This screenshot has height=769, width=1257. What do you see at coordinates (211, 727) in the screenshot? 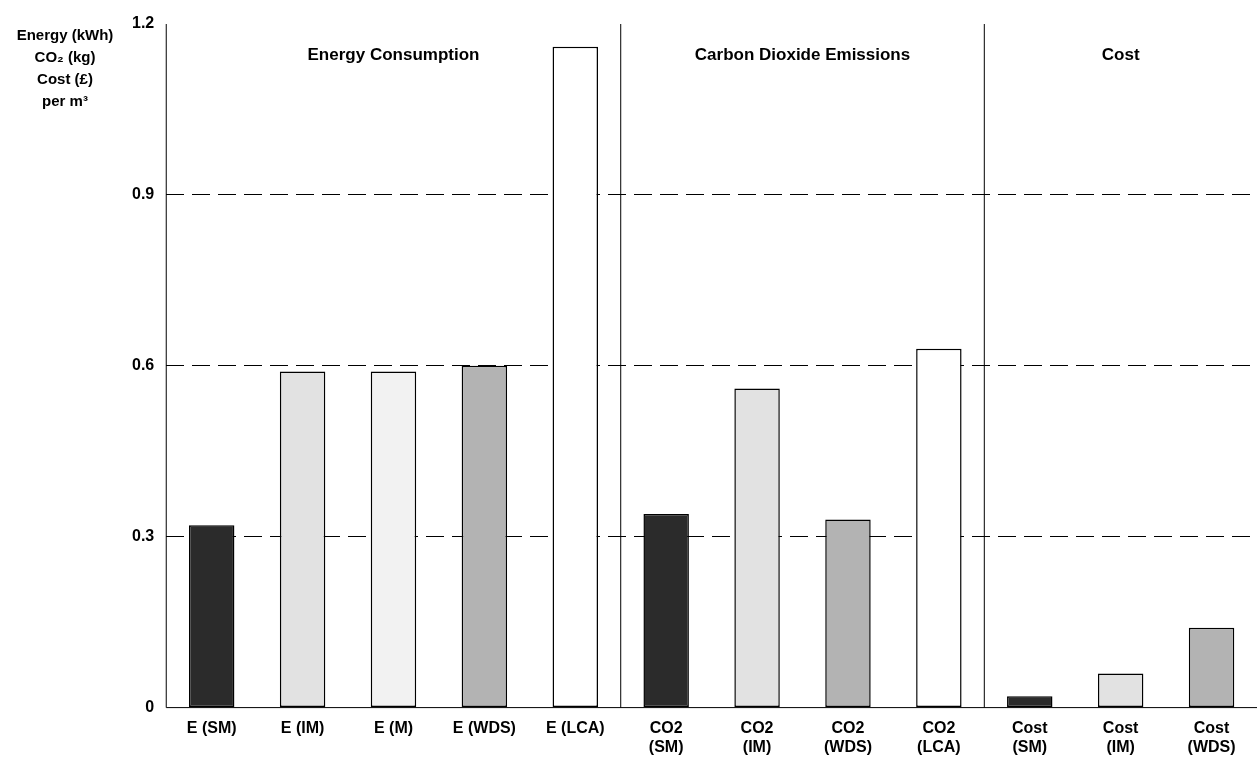
I see `x-tick-label: E (SM)` at bounding box center [211, 727].